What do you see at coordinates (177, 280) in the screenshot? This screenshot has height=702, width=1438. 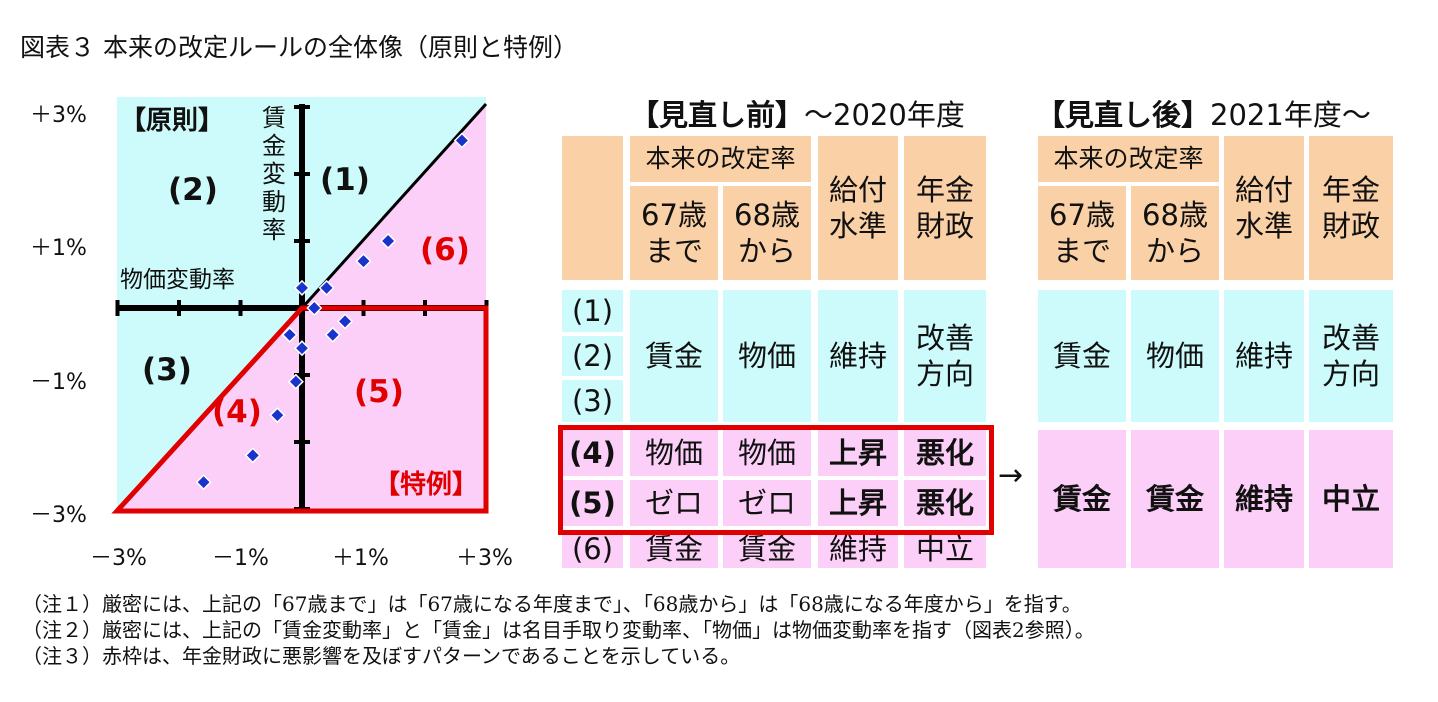 I see `price-axis-label: 物価変動率` at bounding box center [177, 280].